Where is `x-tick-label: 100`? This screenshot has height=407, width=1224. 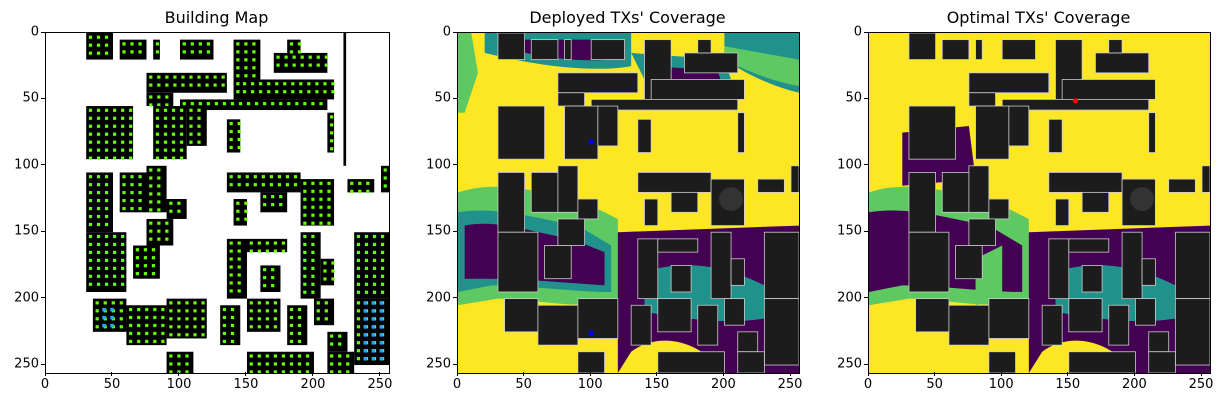
x-tick-label: 100 is located at coordinates (1001, 384).